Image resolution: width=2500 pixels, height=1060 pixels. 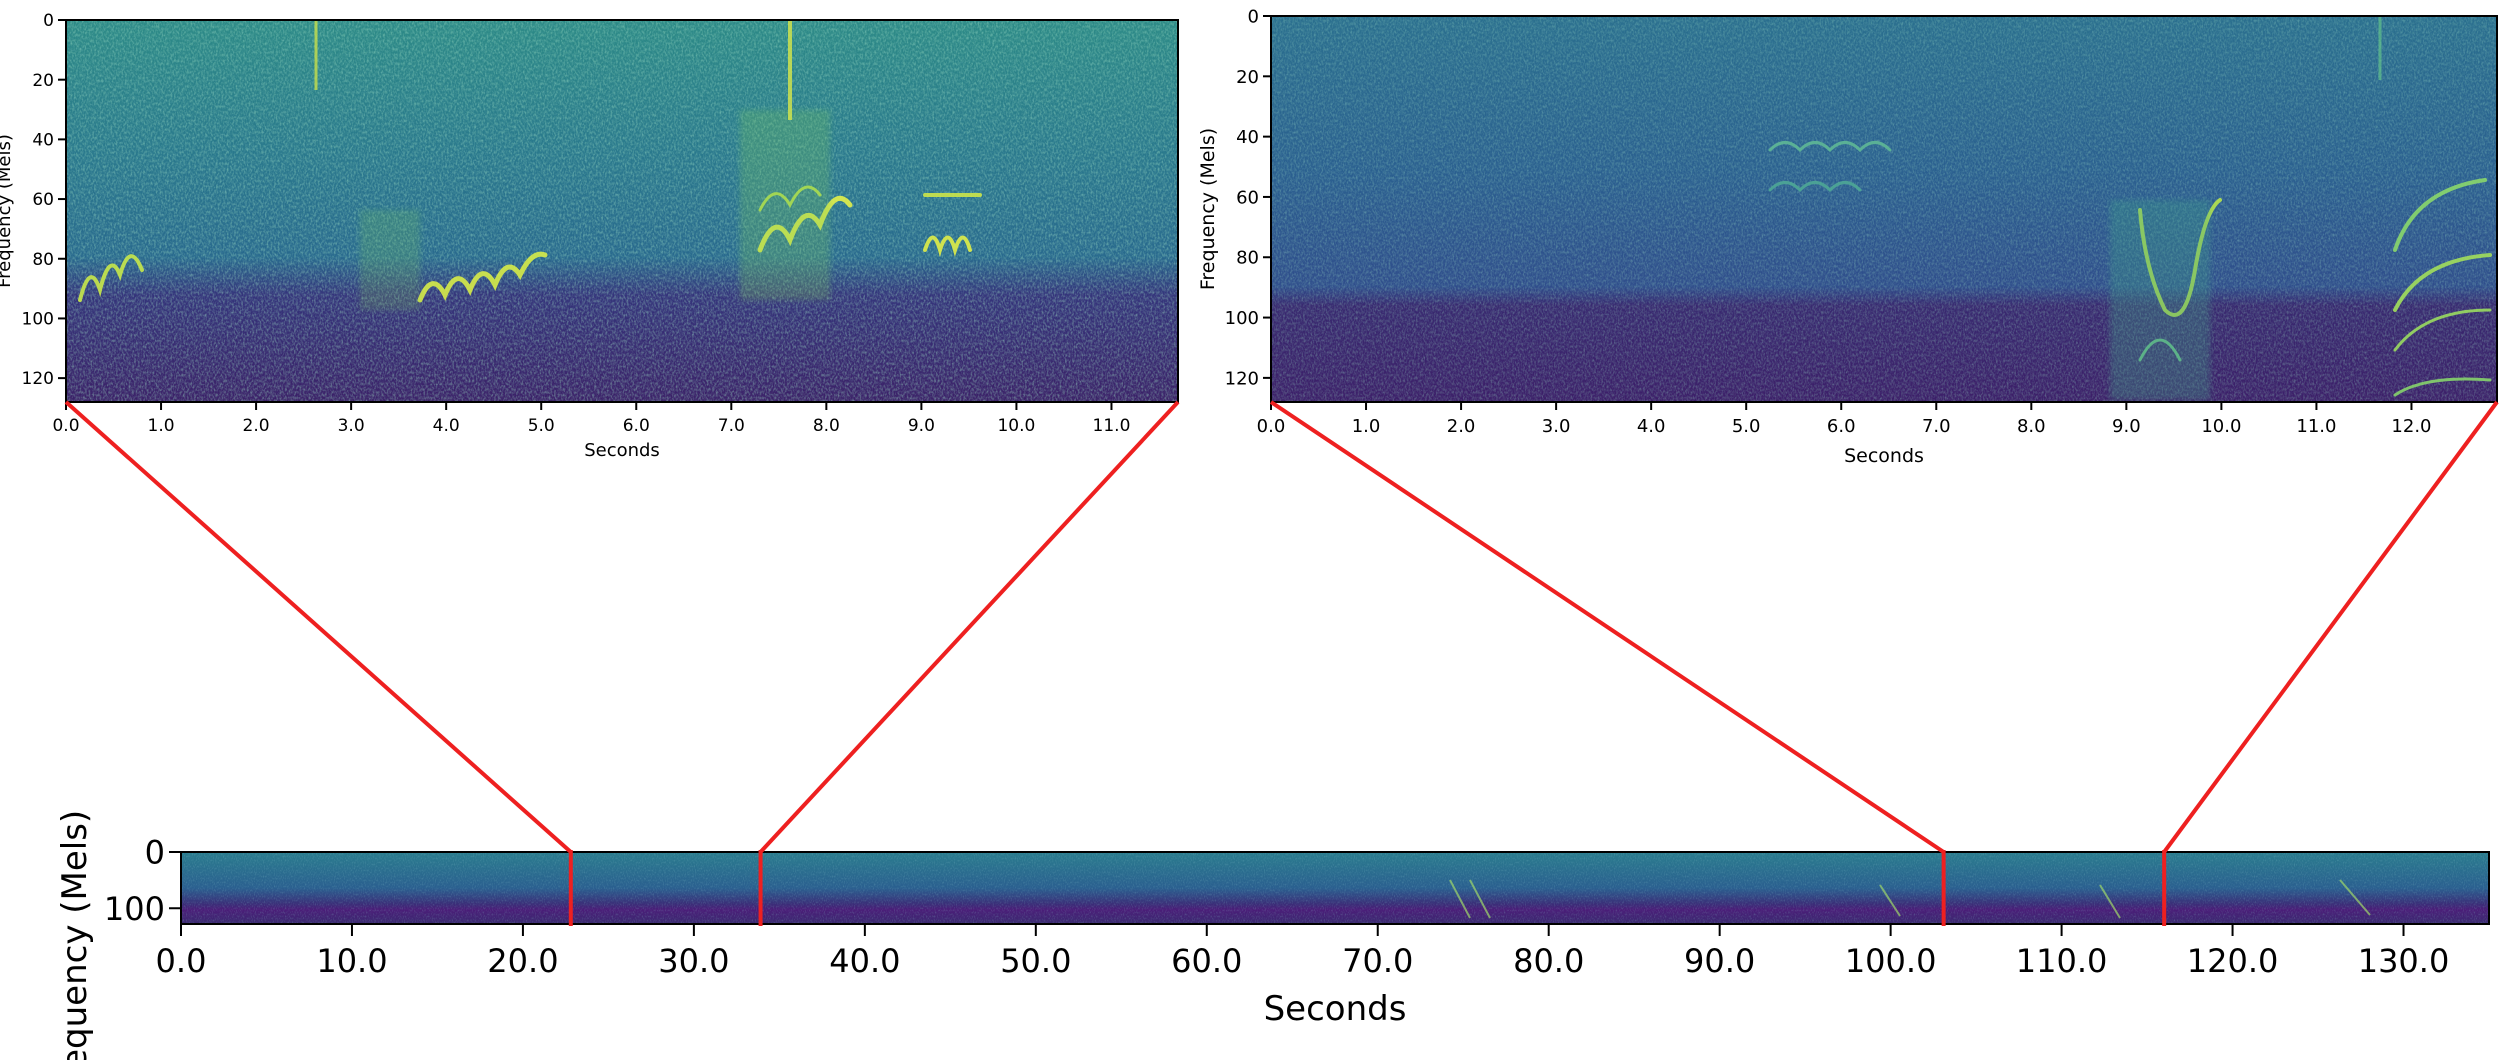 I want to click on x-tick-label: 30.0, so click(x=693, y=961).